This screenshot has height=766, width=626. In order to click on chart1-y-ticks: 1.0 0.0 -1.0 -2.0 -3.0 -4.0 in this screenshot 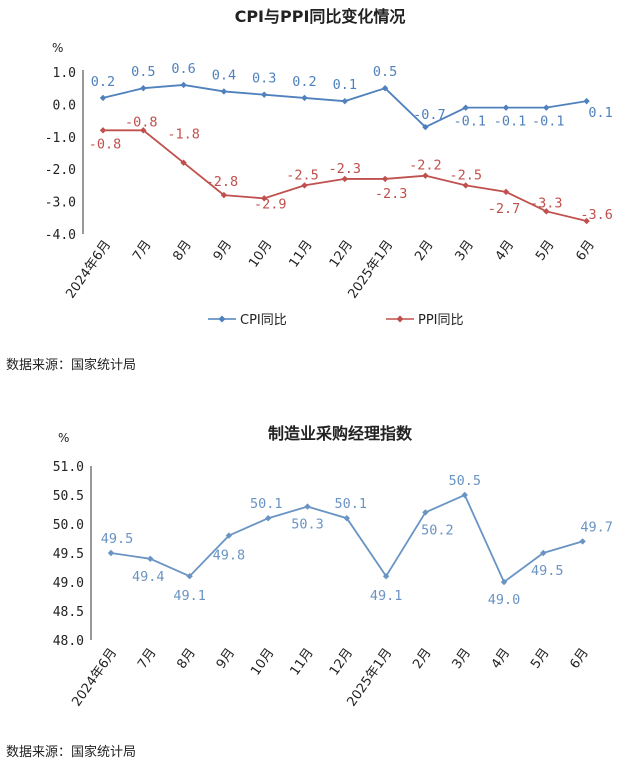, I will do `click(60, 154)`.